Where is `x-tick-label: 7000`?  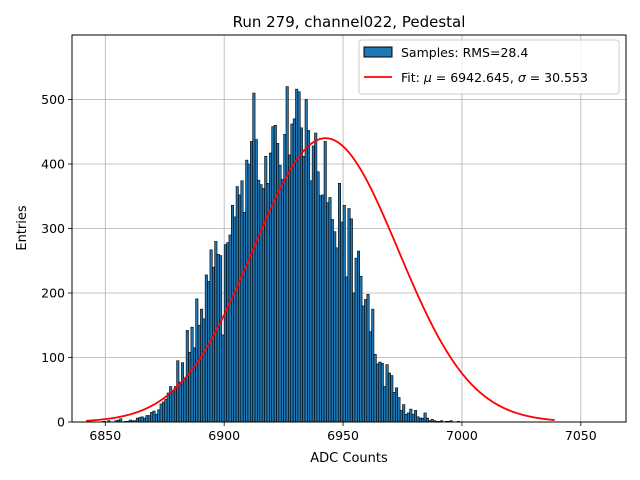
x-tick-label: 7000 is located at coordinates (462, 435).